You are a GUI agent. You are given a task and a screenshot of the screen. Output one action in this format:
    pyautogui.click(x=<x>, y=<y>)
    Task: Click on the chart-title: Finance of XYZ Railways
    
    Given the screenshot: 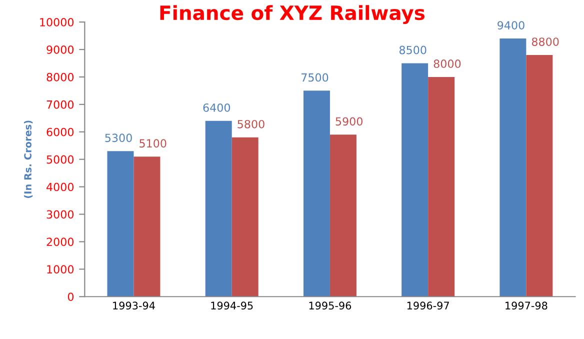 What is the action you would take?
    pyautogui.click(x=292, y=14)
    